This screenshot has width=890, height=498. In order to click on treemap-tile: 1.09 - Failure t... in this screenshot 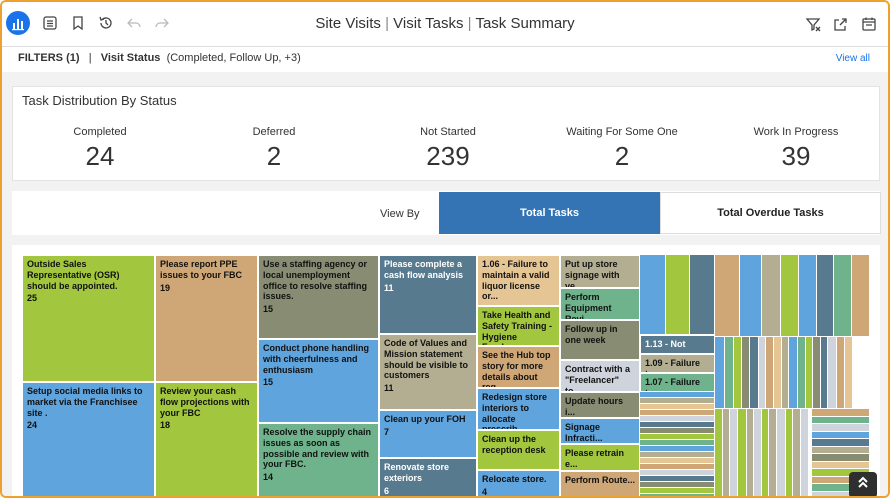, I will do `click(677, 363)`.